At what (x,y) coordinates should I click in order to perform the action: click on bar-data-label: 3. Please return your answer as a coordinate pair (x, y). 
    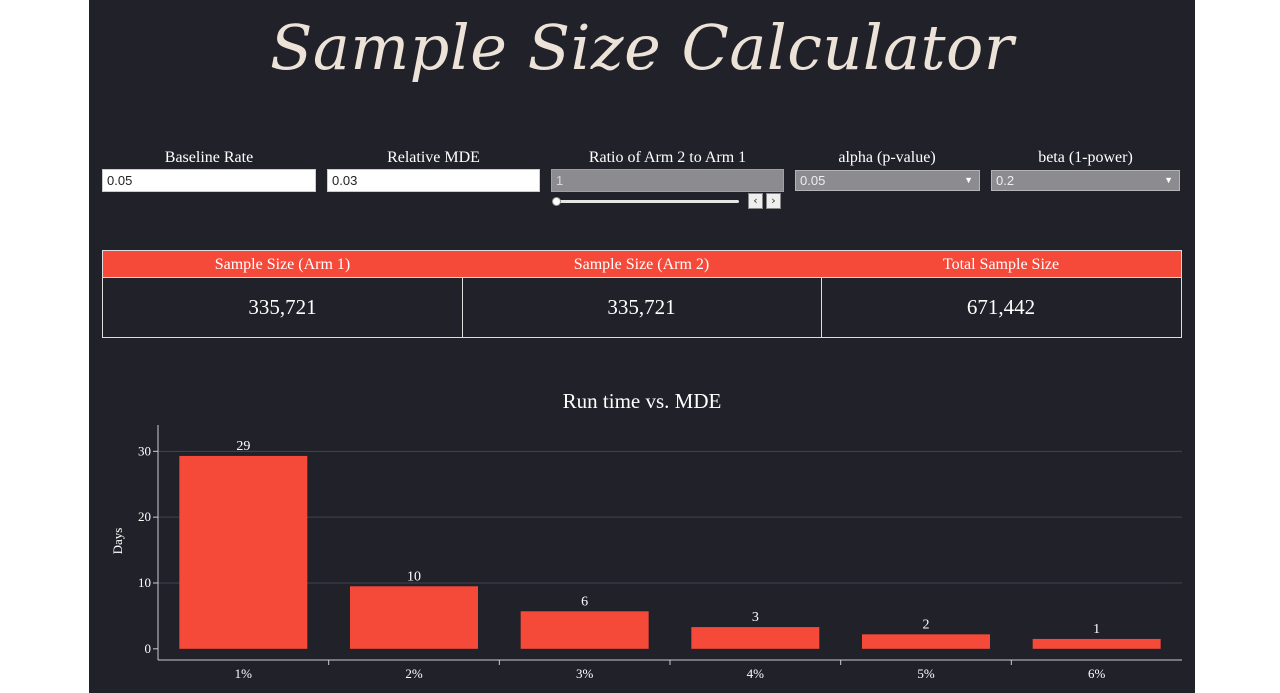
    Looking at the image, I should click on (755, 617).